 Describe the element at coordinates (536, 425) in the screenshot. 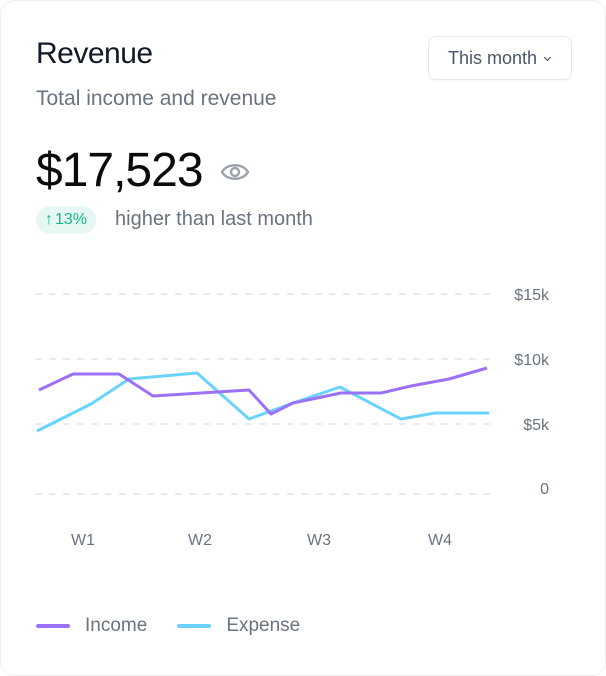

I see `svg-text: $5k` at that location.